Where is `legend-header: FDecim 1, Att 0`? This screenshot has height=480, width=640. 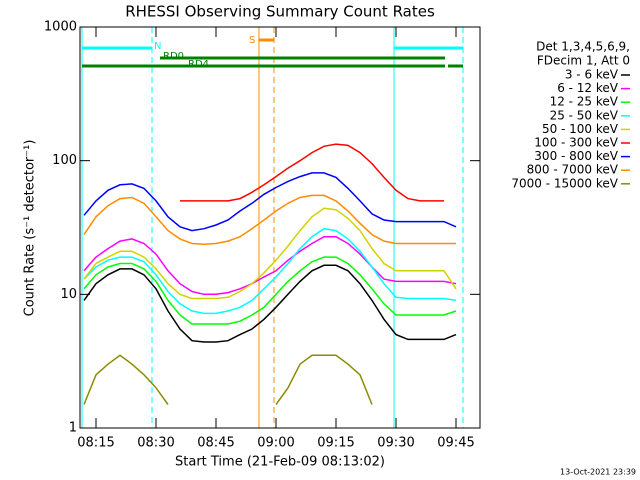 legend-header: FDecim 1, Att 0 is located at coordinates (583, 61).